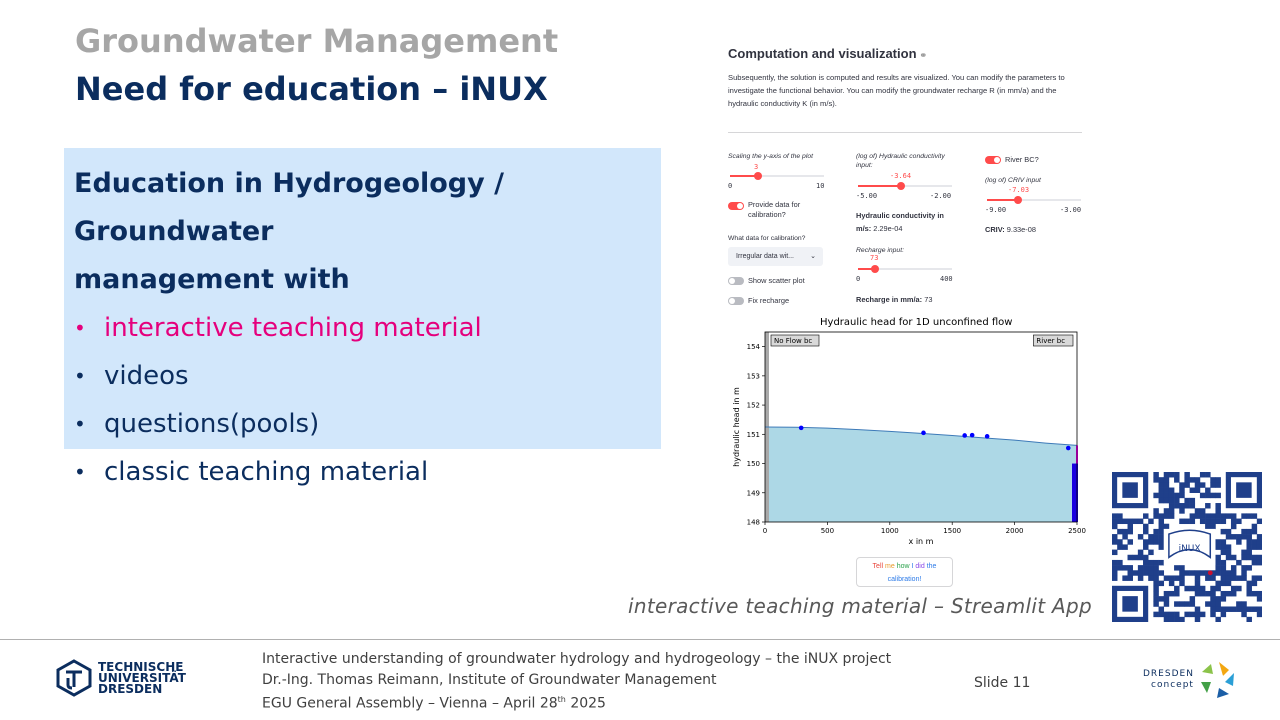 The height and width of the screenshot is (720, 1280). Describe the element at coordinates (774, 209) in the screenshot. I see `provide-data-label: Provide data for calibration?` at that location.